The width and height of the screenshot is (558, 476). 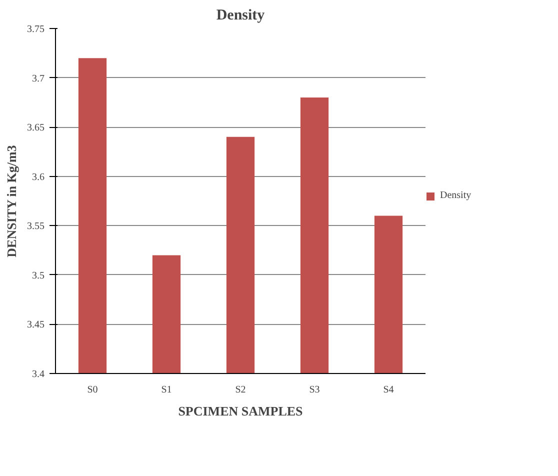 What do you see at coordinates (38, 374) in the screenshot?
I see `y-tick-label: 3.4` at bounding box center [38, 374].